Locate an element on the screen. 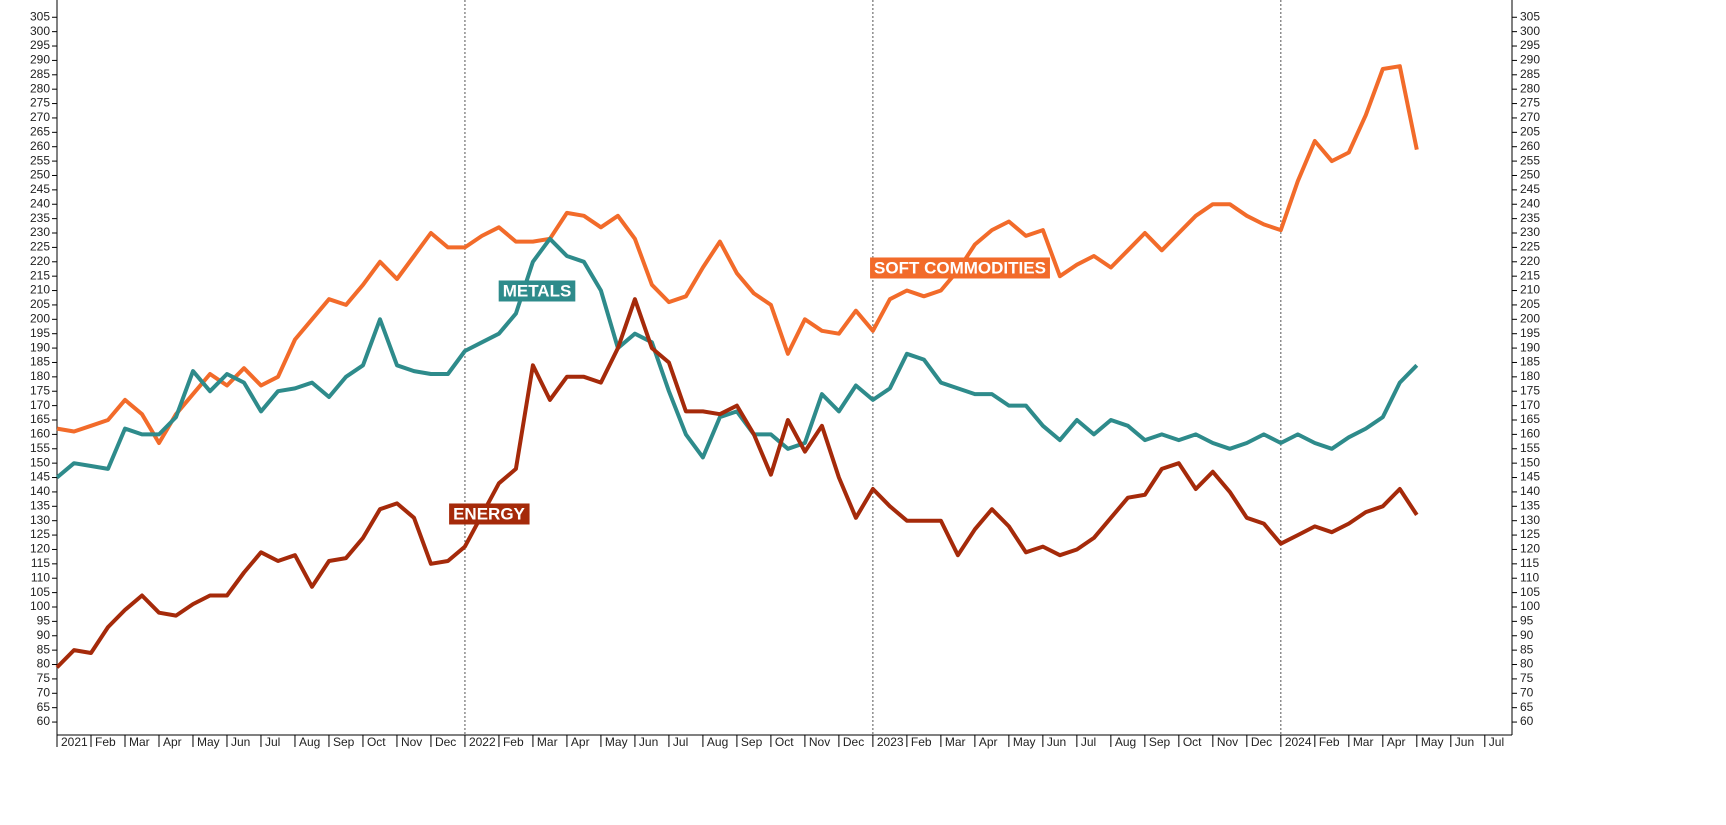 The height and width of the screenshot is (825, 1726). y-tick-label: 290 is located at coordinates (40, 60).